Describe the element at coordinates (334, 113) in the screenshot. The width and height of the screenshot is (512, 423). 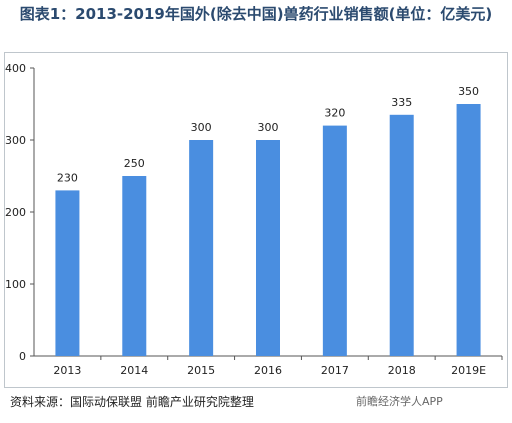
I see `data-label: 320` at that location.